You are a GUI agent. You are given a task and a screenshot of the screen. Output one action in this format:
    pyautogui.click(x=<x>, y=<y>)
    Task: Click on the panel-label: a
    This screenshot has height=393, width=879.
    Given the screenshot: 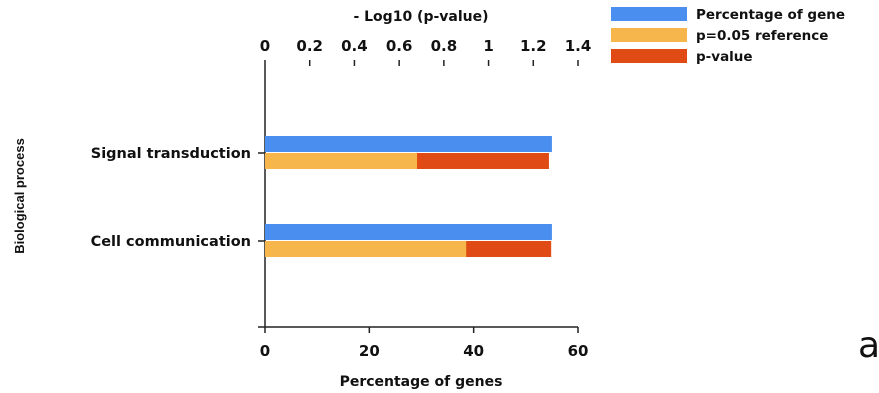 What is the action you would take?
    pyautogui.click(x=868, y=345)
    